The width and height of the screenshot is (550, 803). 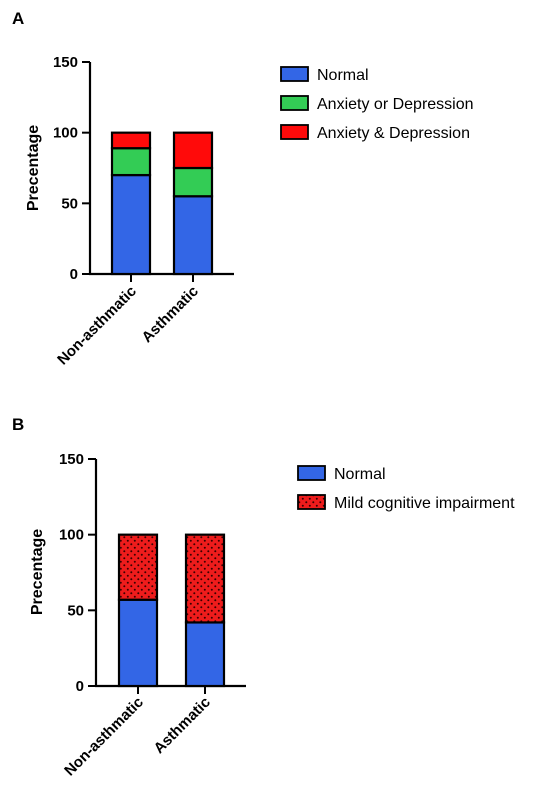 I want to click on panel-letter: B, so click(x=18, y=424).